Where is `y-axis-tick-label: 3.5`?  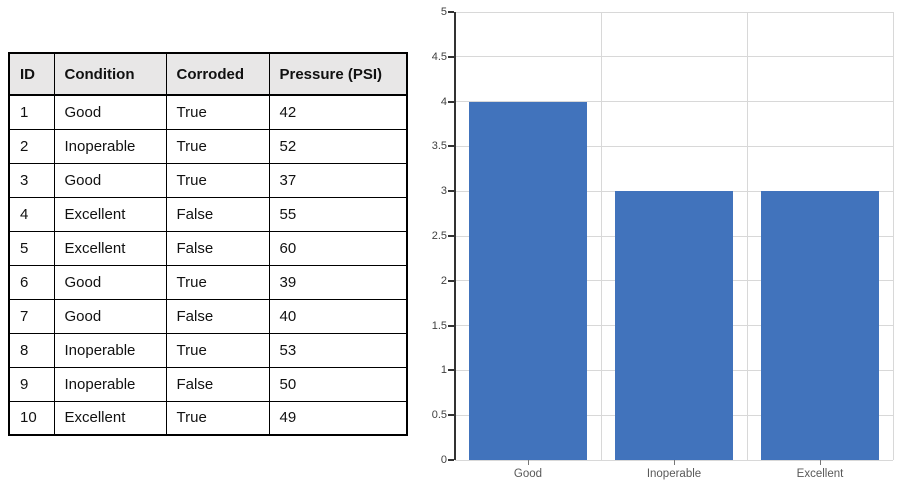 y-axis-tick-label: 3.5 is located at coordinates (439, 146).